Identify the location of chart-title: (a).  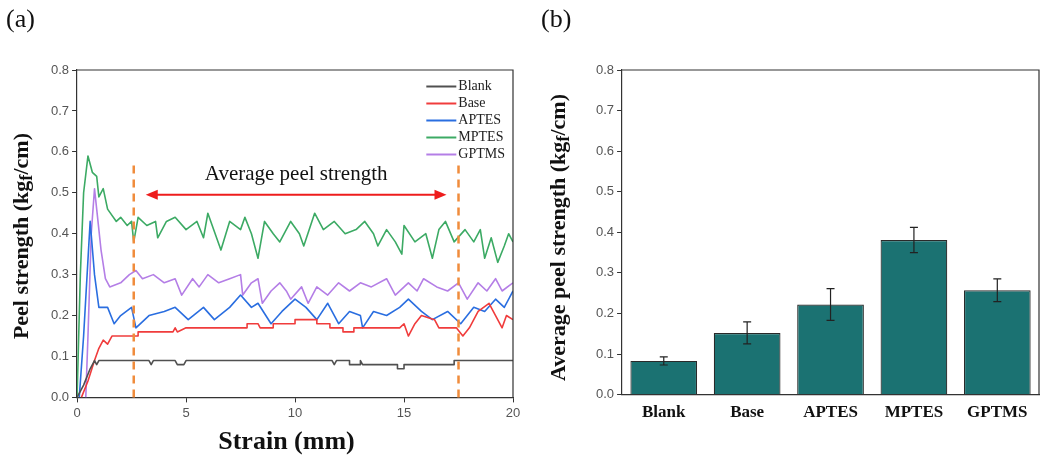
(20, 19).